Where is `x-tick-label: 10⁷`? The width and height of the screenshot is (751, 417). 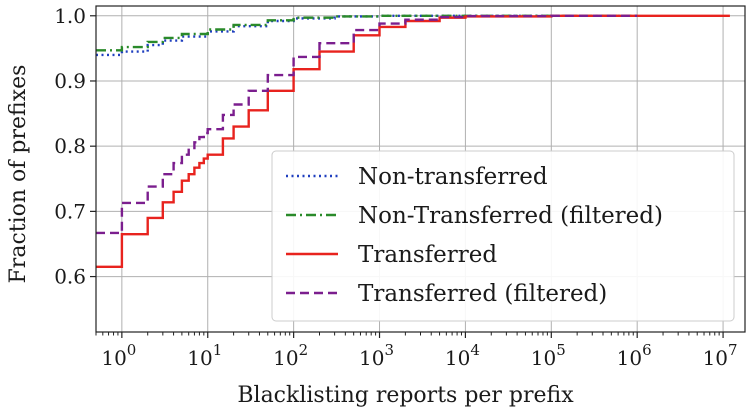
x-tick-label: 10⁷ is located at coordinates (720, 355).